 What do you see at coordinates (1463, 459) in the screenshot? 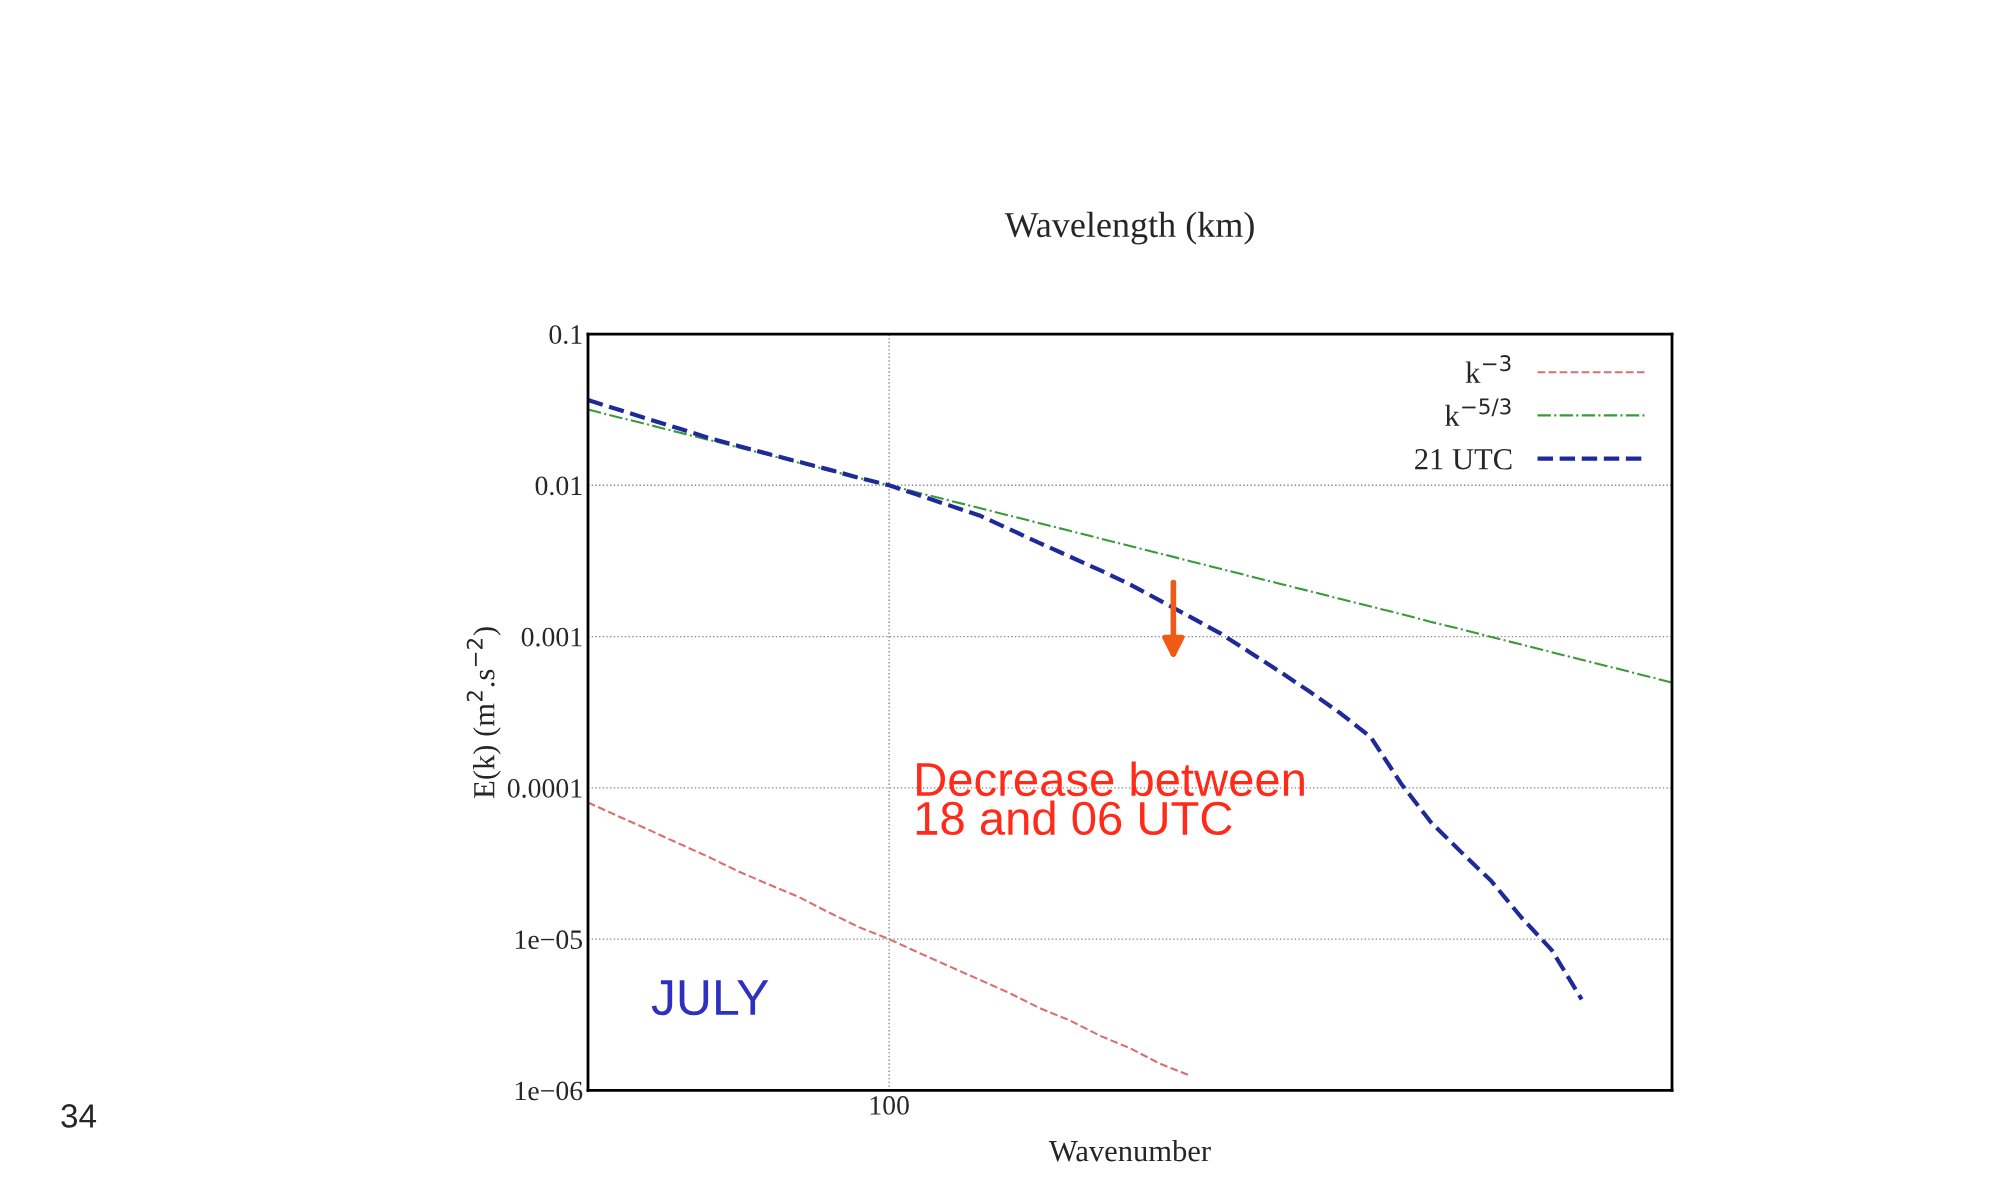
I see `legend-label: 21 UTC` at bounding box center [1463, 459].